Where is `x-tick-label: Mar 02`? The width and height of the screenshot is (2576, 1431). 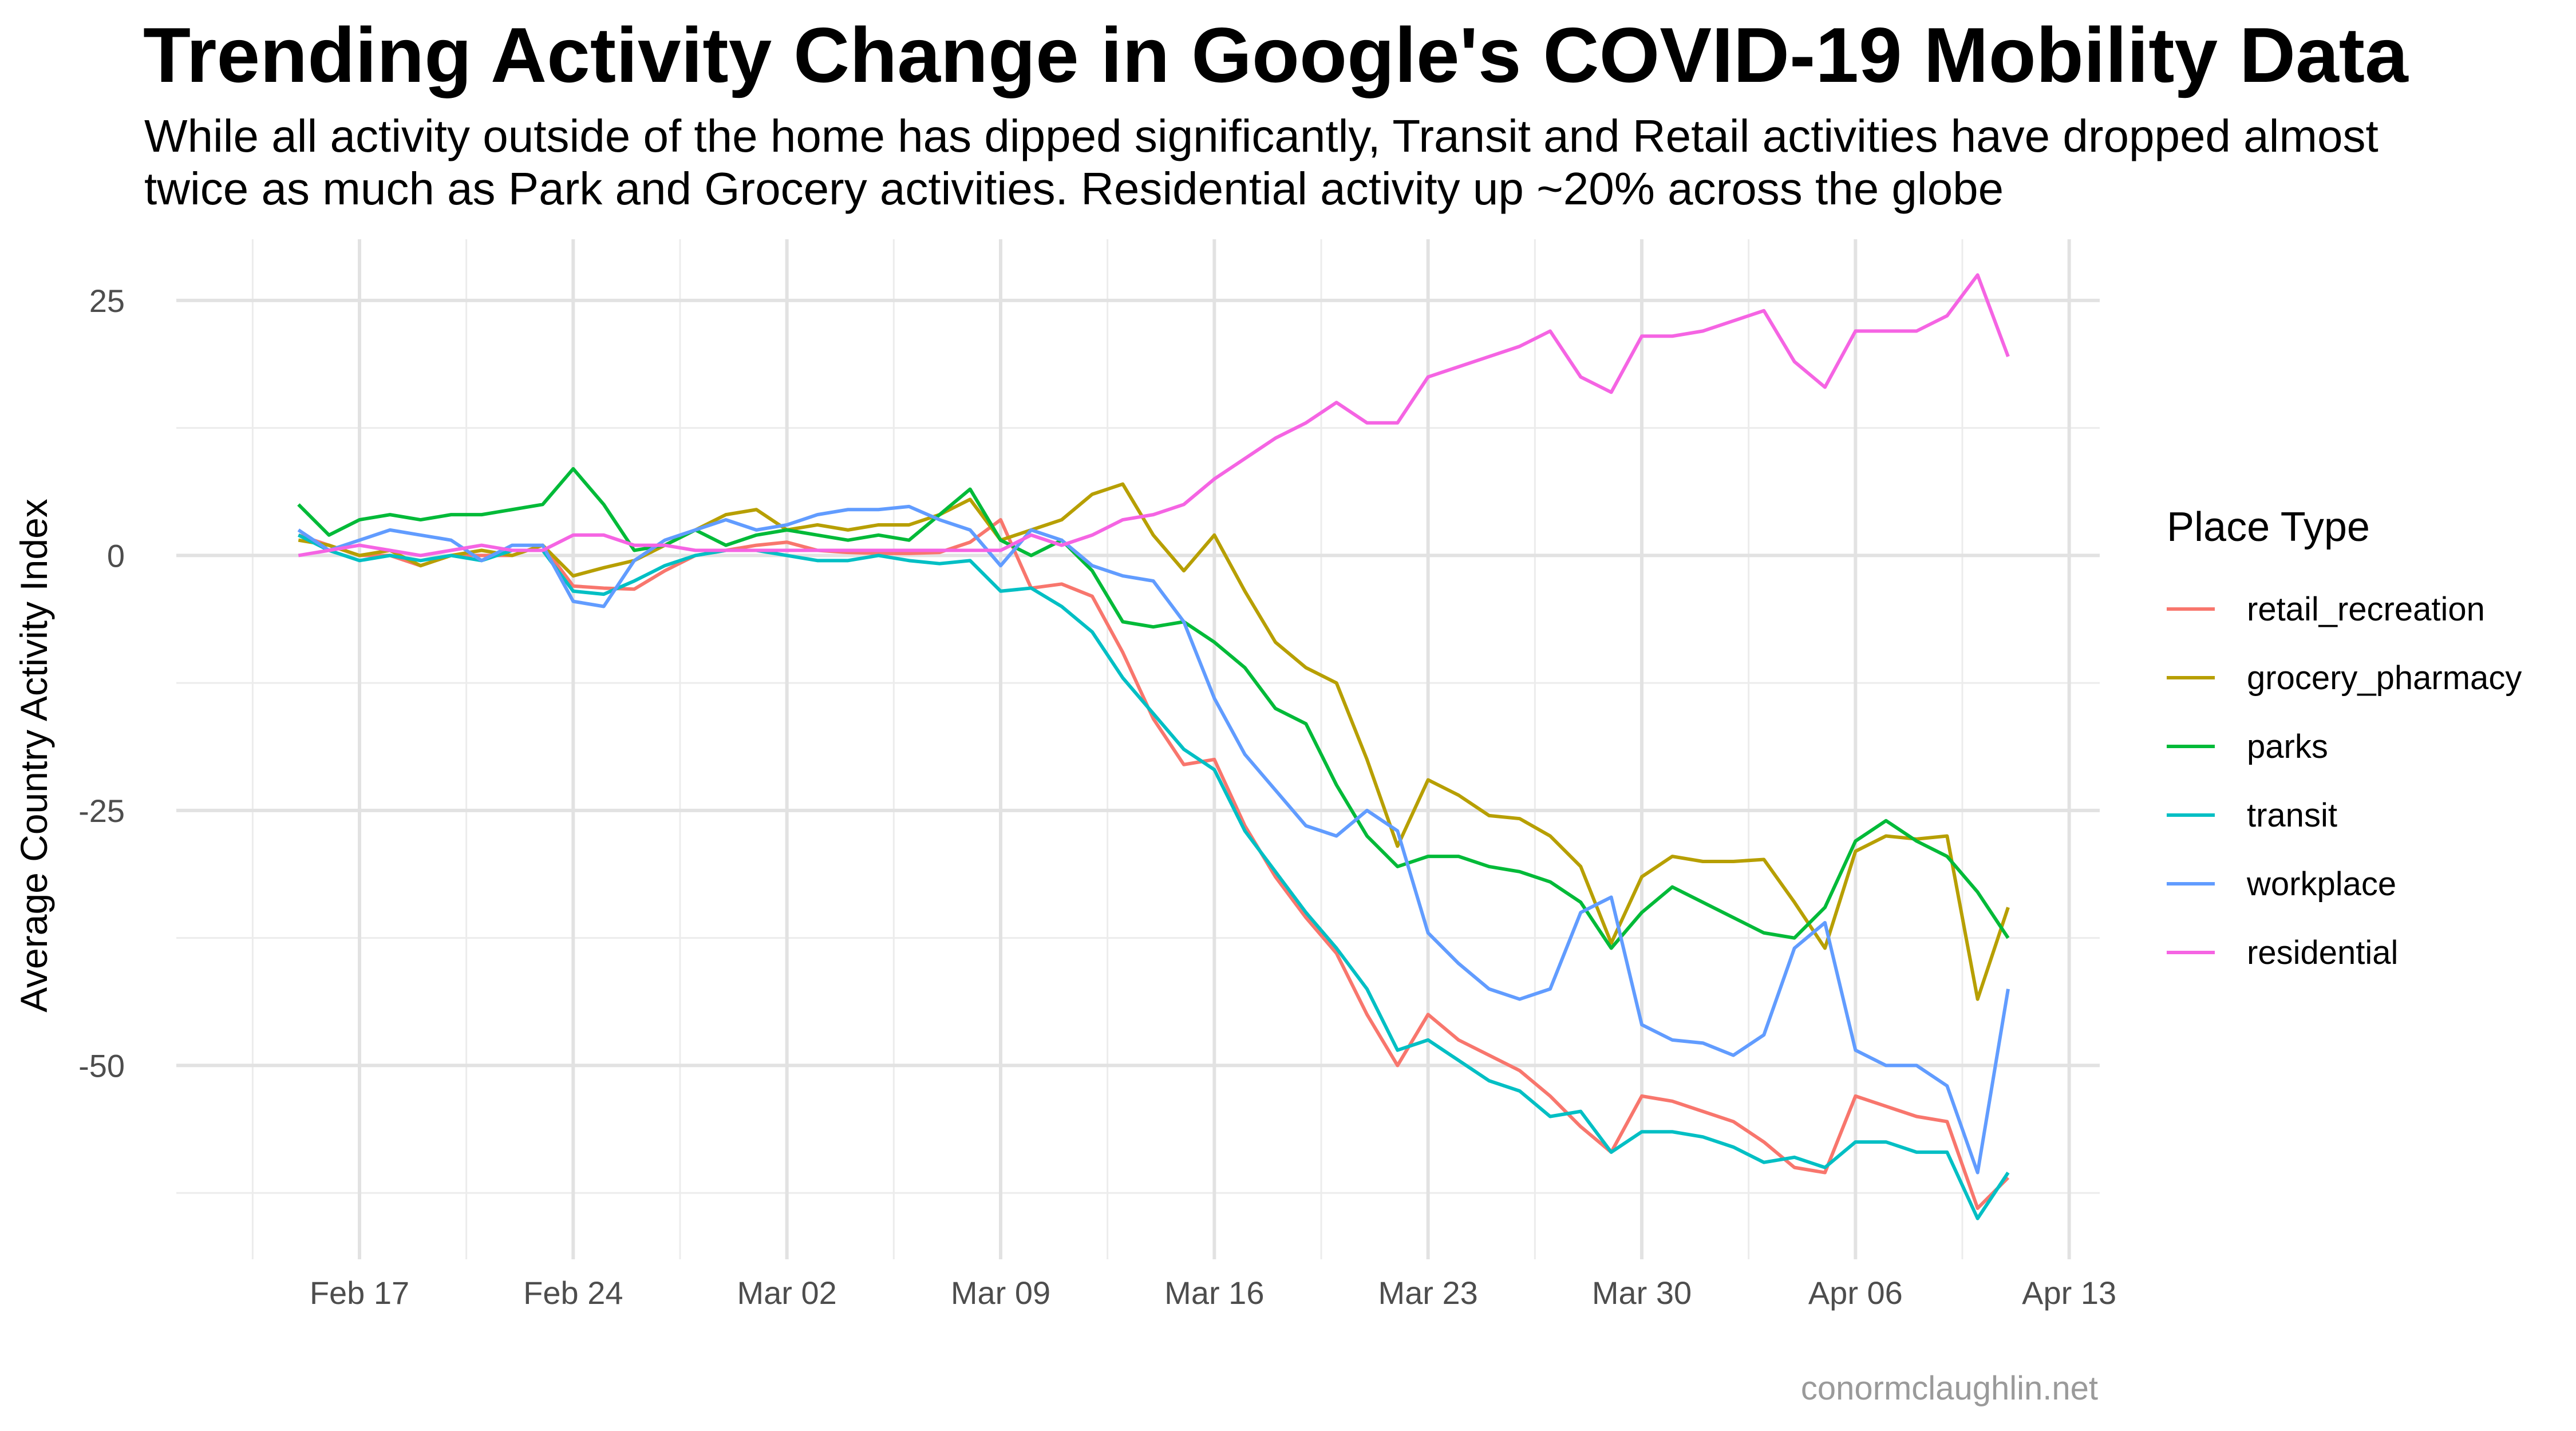 x-tick-label: Mar 02 is located at coordinates (787, 1293).